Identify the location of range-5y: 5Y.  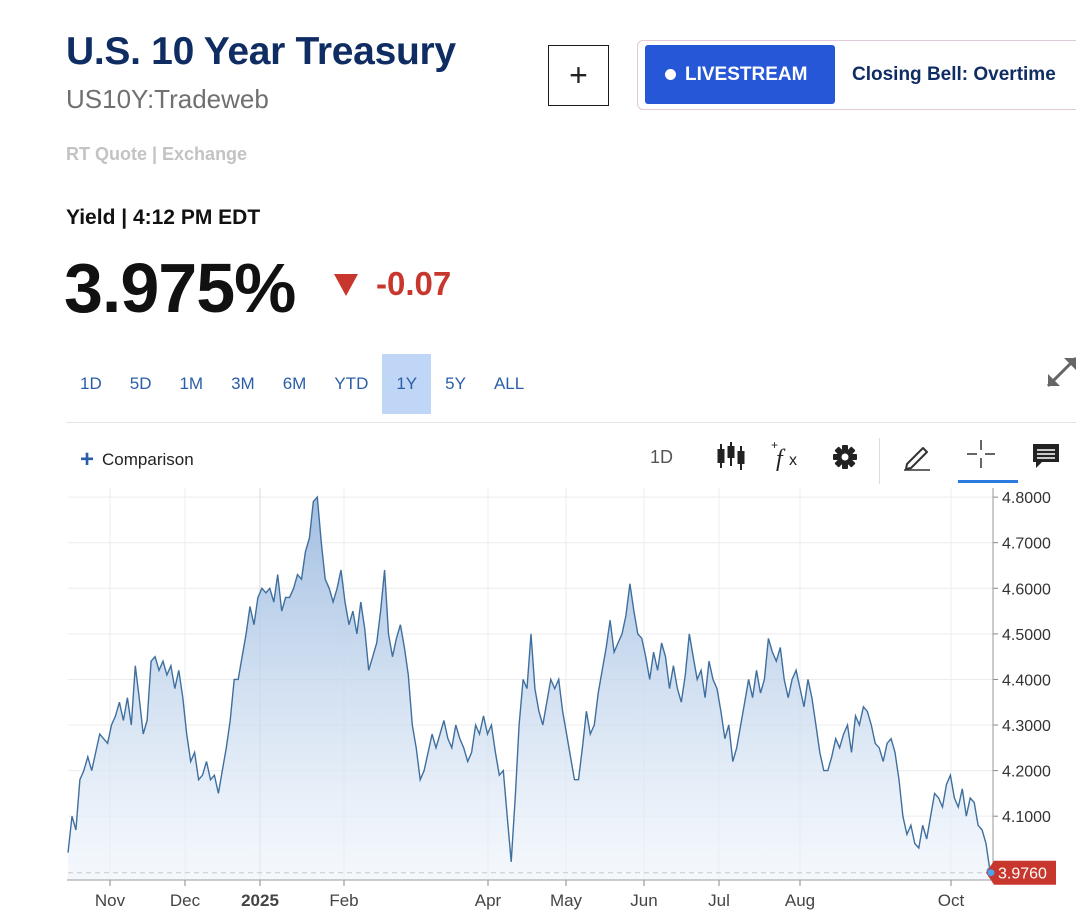
(455, 383).